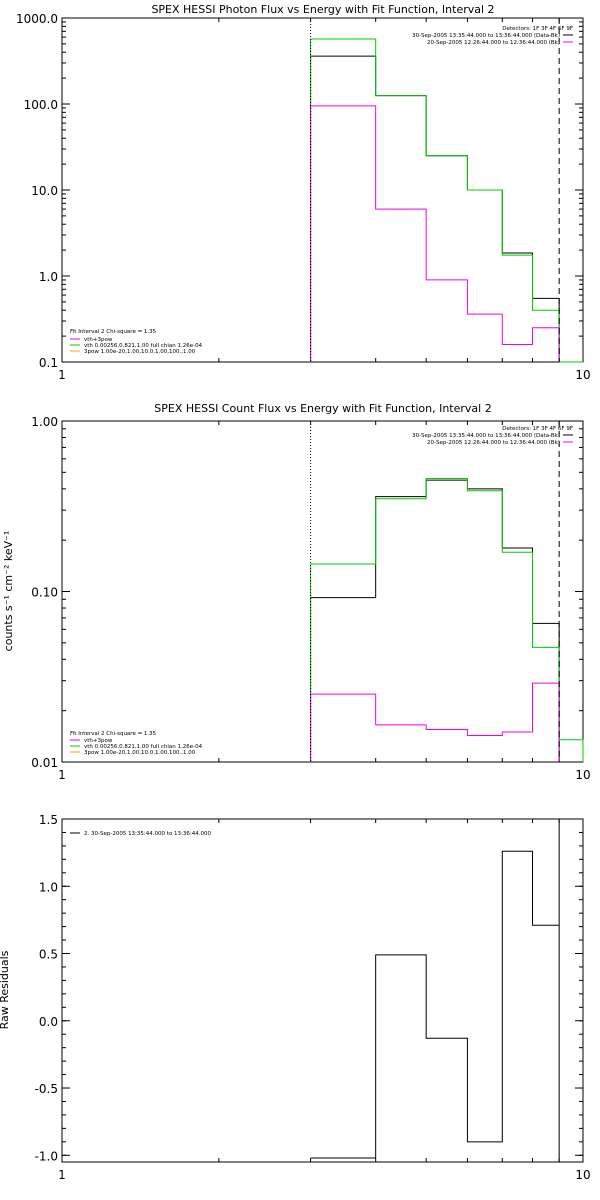 This screenshot has height=1200, width=600. Describe the element at coordinates (140, 352) in the screenshot. I see `photon-flux-legend-label-3: 3pow 1.00e-20,1.00,10.0,1.00,100.,1.00` at that location.